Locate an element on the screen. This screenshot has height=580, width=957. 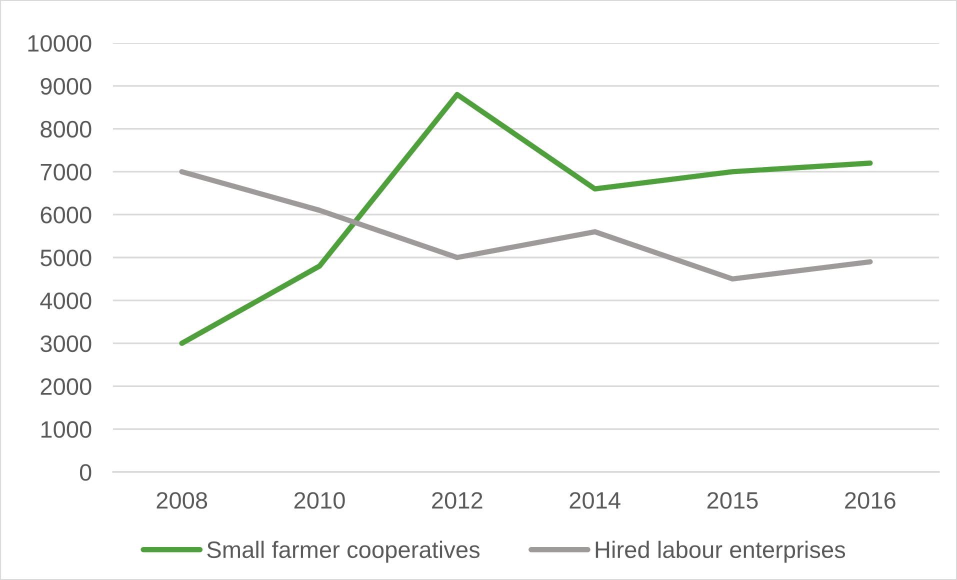
legend-label: Small farmer cooperatives is located at coordinates (343, 551).